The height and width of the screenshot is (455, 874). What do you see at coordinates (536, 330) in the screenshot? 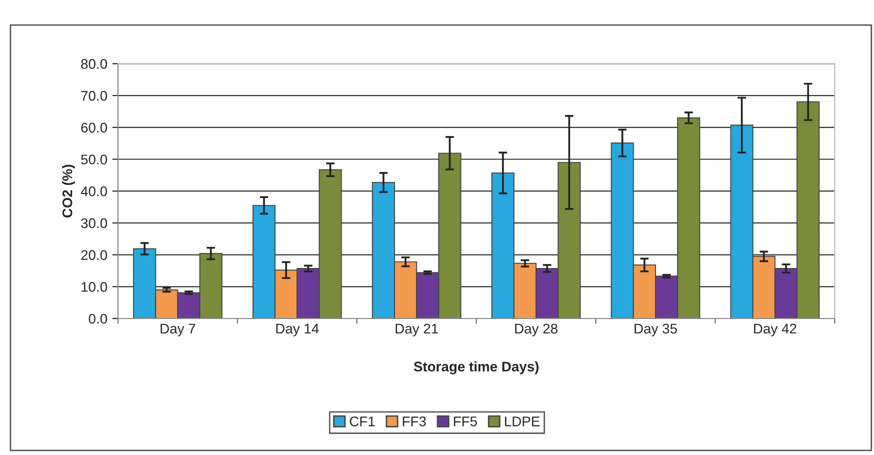
I see `x-tick-label: Day 28` at bounding box center [536, 330].